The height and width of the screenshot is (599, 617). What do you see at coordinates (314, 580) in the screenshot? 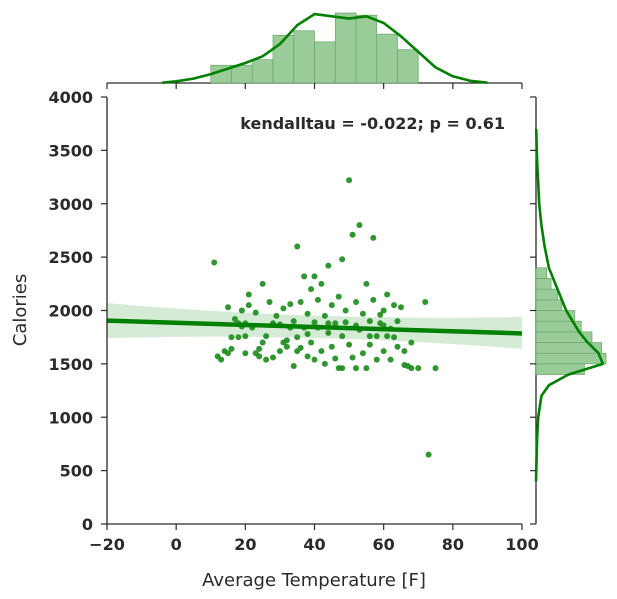
I see `x-axis-label: Average Temperature [F]` at bounding box center [314, 580].